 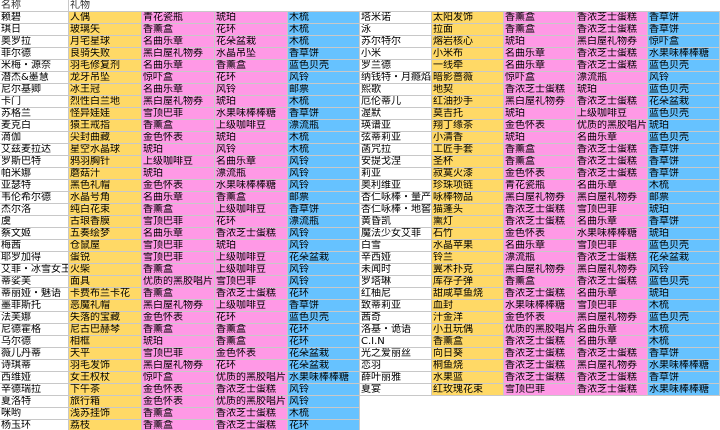 I want to click on gift-cell: 杏仁咏棒・地窖, so click(x=396, y=210).